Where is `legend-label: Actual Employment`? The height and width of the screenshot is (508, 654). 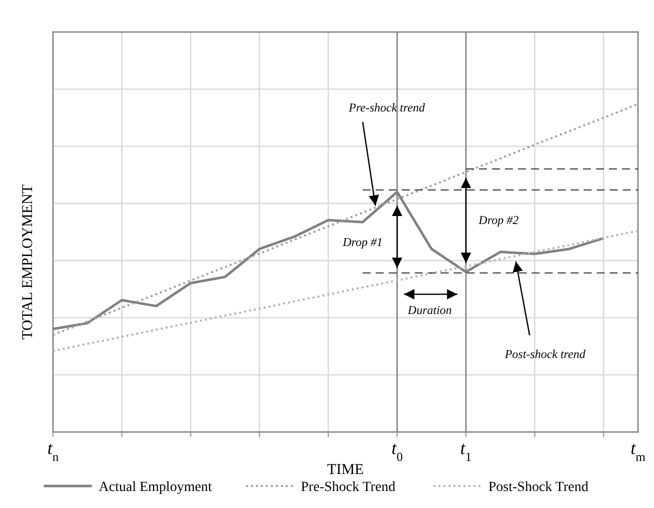
legend-label: Actual Employment is located at coordinates (155, 487).